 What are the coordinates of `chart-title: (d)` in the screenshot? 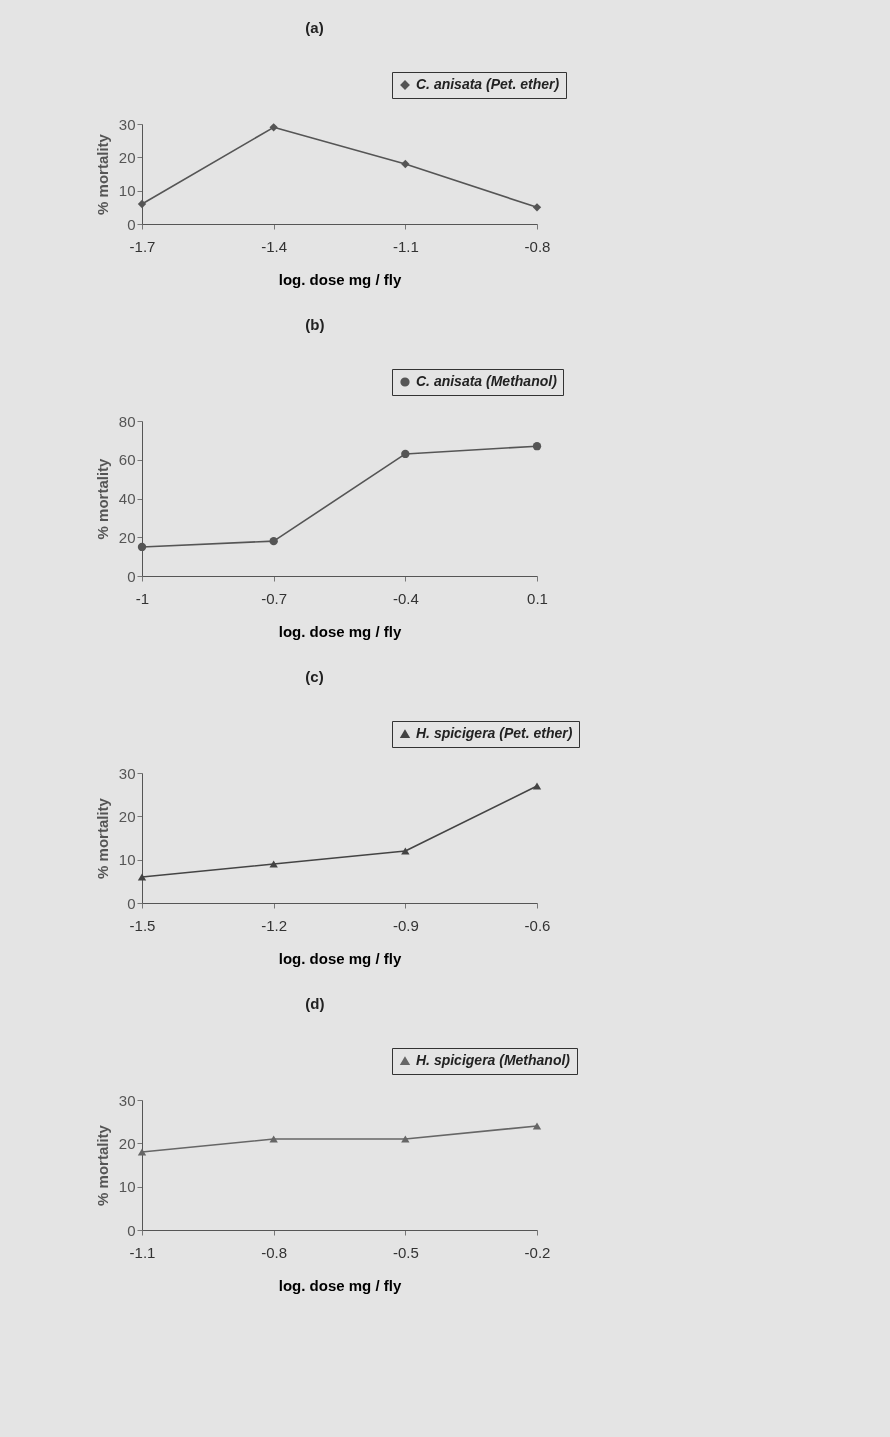 It's located at (315, 1003).